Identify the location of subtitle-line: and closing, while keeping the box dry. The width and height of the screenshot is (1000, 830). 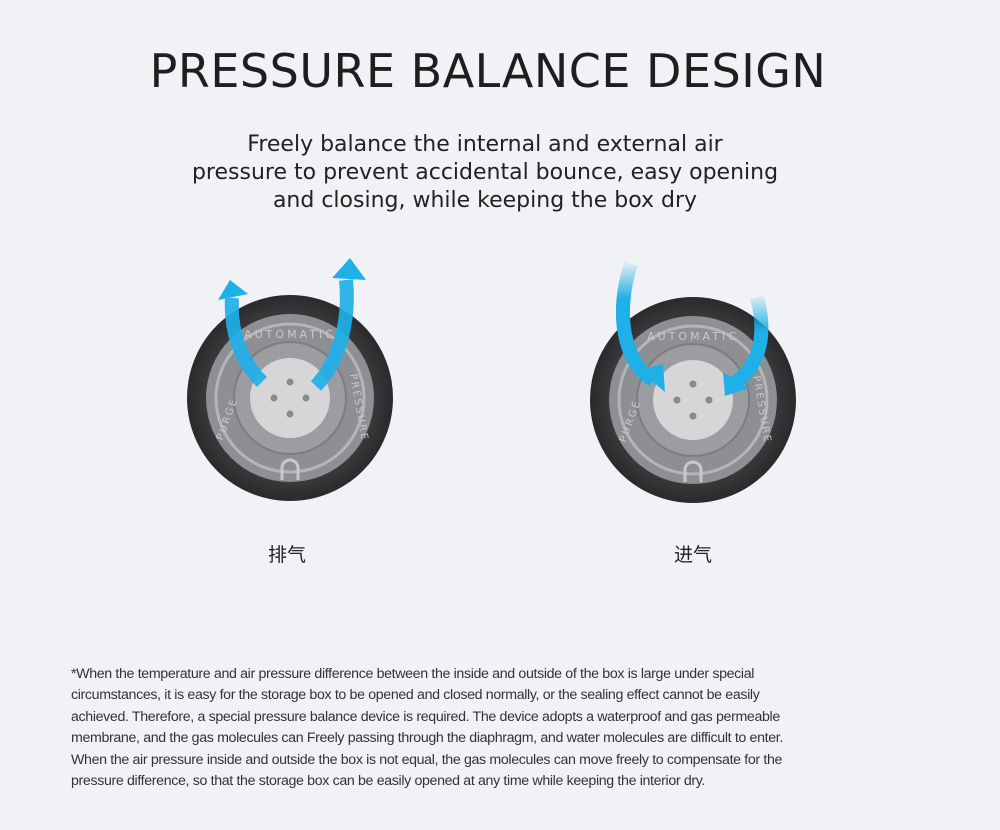
(485, 200).